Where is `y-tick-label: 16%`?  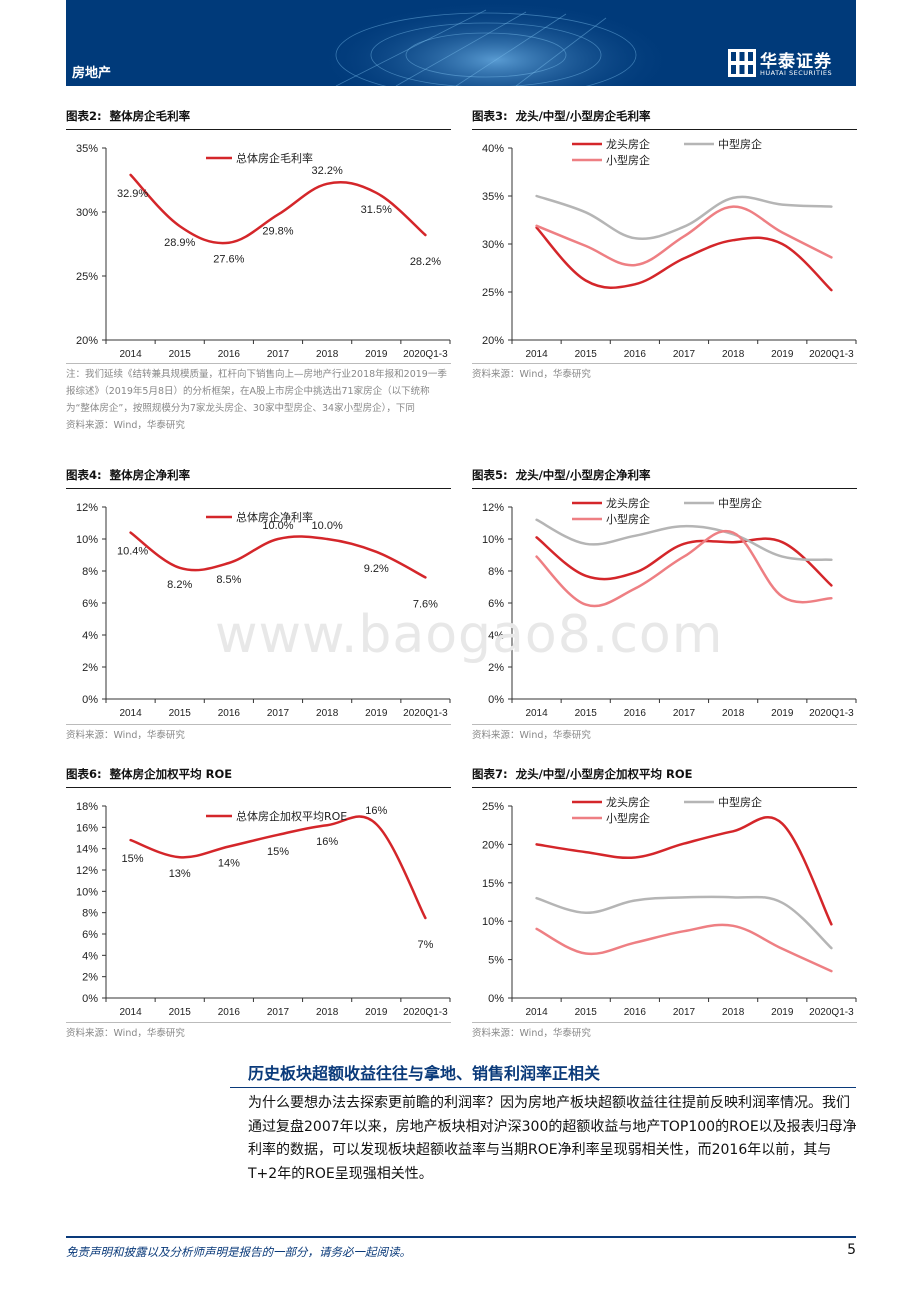 y-tick-label: 16% is located at coordinates (87, 828).